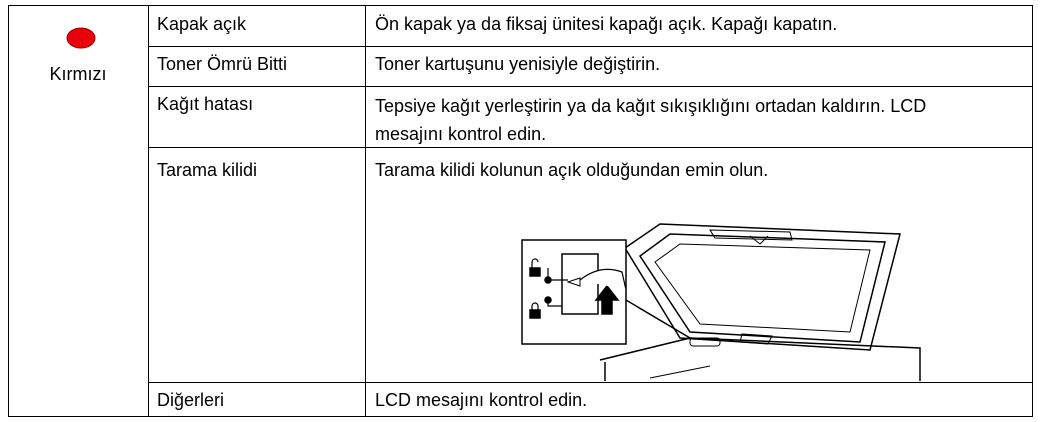  What do you see at coordinates (191, 400) in the screenshot?
I see `row-name: Diğerleri` at bounding box center [191, 400].